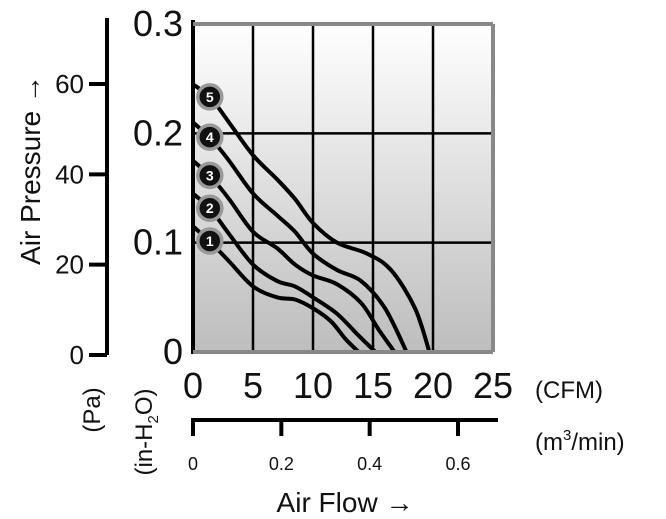 The height and width of the screenshot is (519, 666). What do you see at coordinates (77, 355) in the screenshot?
I see `pa-tick-label: 0` at bounding box center [77, 355].